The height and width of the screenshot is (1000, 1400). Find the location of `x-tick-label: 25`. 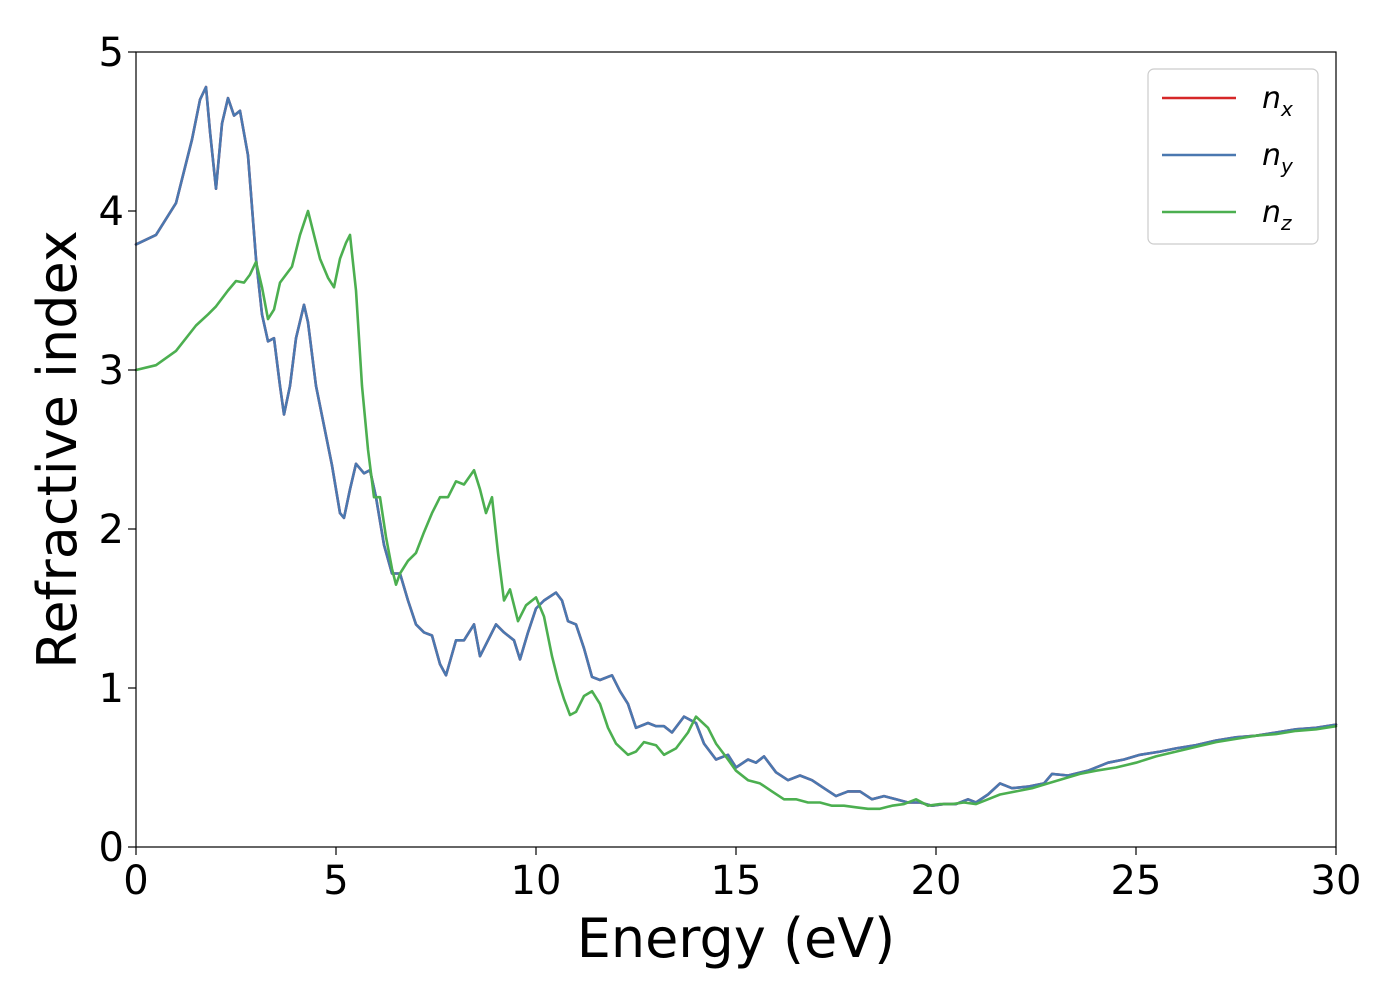

x-tick-label: 25 is located at coordinates (1136, 881).